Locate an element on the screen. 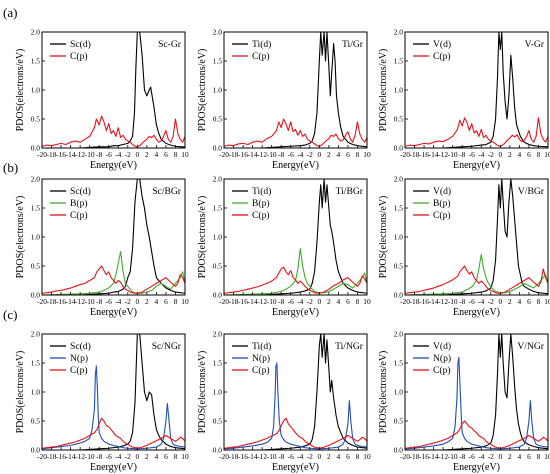 The width and height of the screenshot is (550, 474). panel-4-series-c-p is located at coordinates (113, 279).